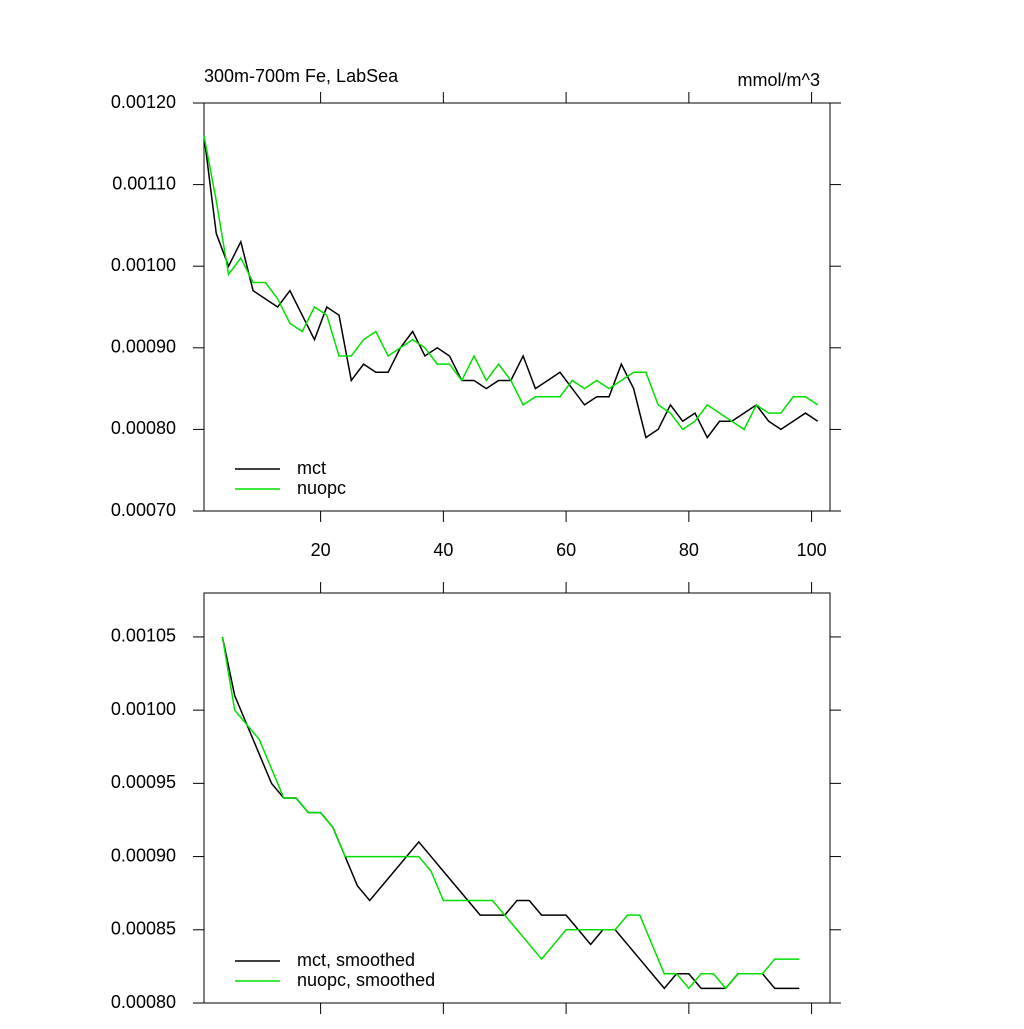 This screenshot has width=1024, height=1029. Describe the element at coordinates (566, 550) in the screenshot. I see `x-tick-label: 60` at that location.